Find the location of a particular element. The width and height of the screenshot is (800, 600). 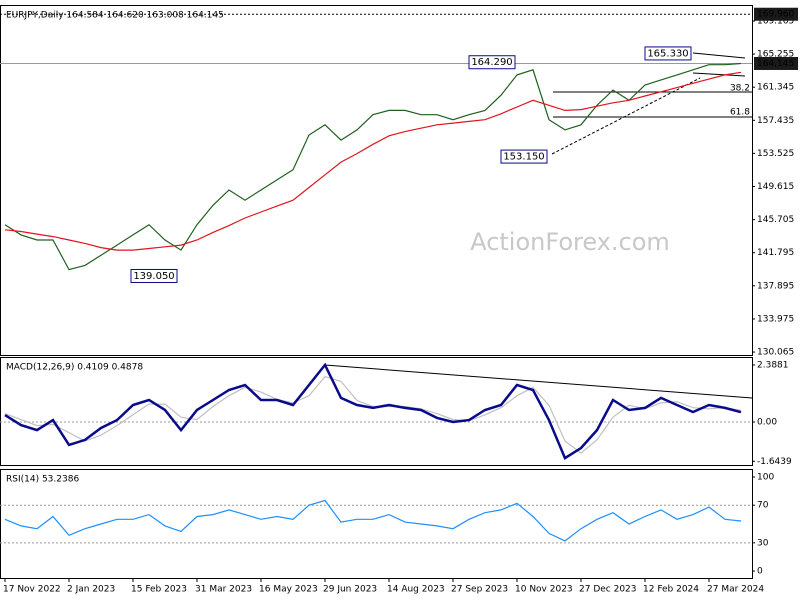

y-tick-label: 161.345 is located at coordinates (775, 88).